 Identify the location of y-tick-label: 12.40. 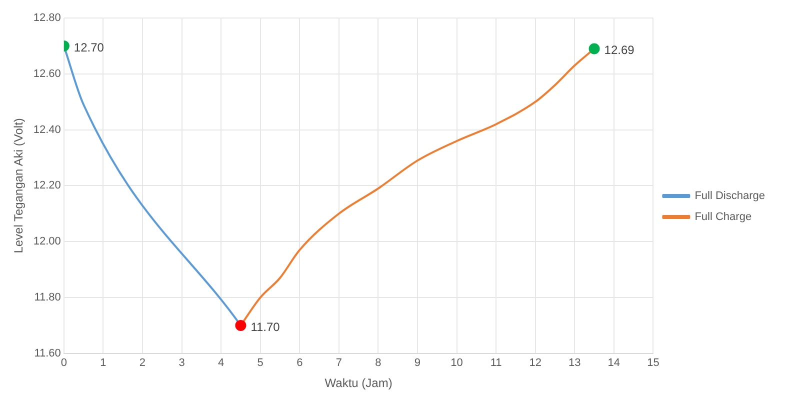
(47, 130).